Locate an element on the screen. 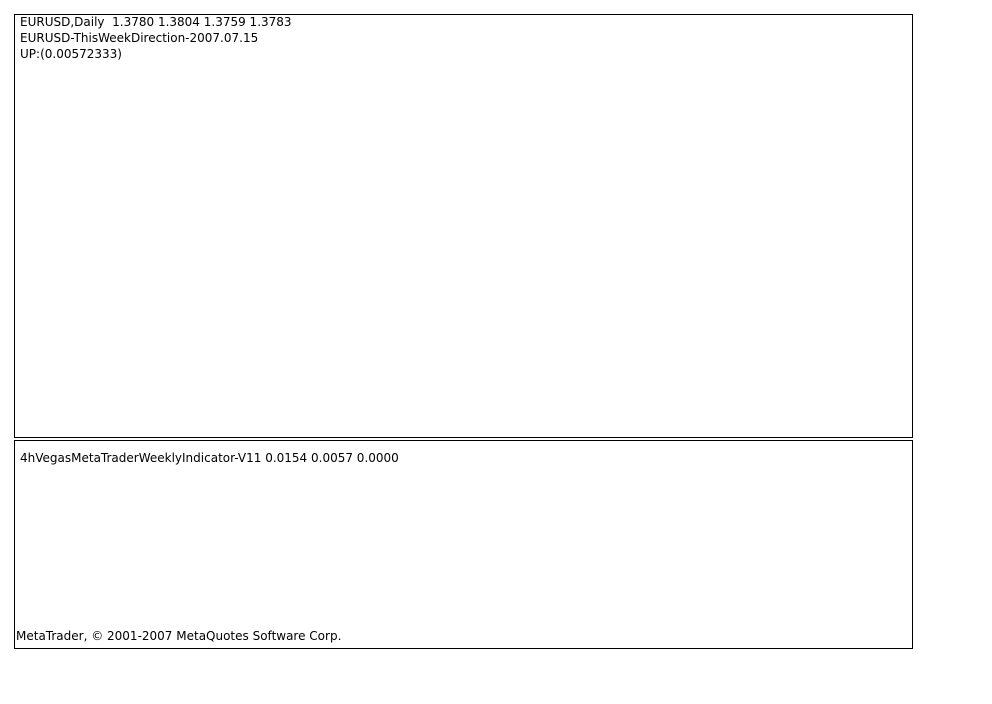 This screenshot has height=704, width=992. chart-title: EURUSD,Daily 1.3780 1.3804 1.3759 1.3783 is located at coordinates (156, 22).